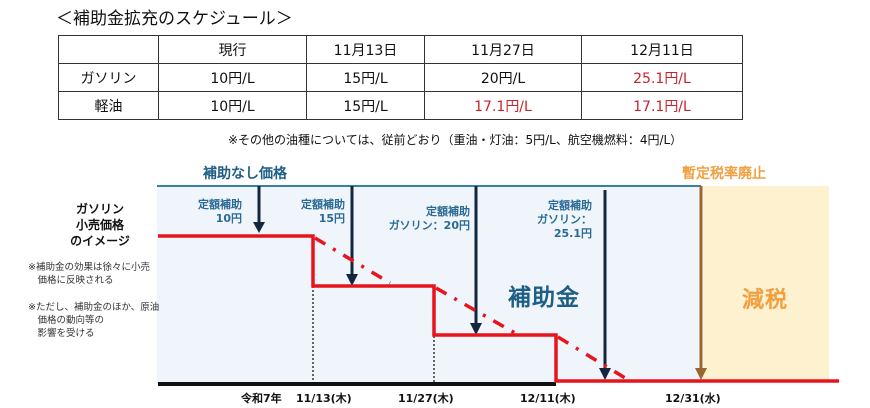 The height and width of the screenshot is (408, 870). Describe the element at coordinates (228, 218) in the screenshot. I see `subsidy-step-line: 10円` at that location.